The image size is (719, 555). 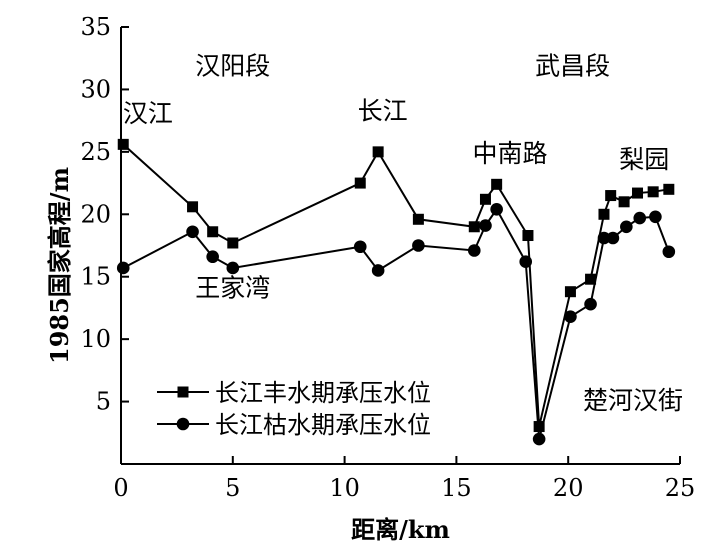 What do you see at coordinates (95, 27) in the screenshot?
I see `y-tick-label: 35` at bounding box center [95, 27].